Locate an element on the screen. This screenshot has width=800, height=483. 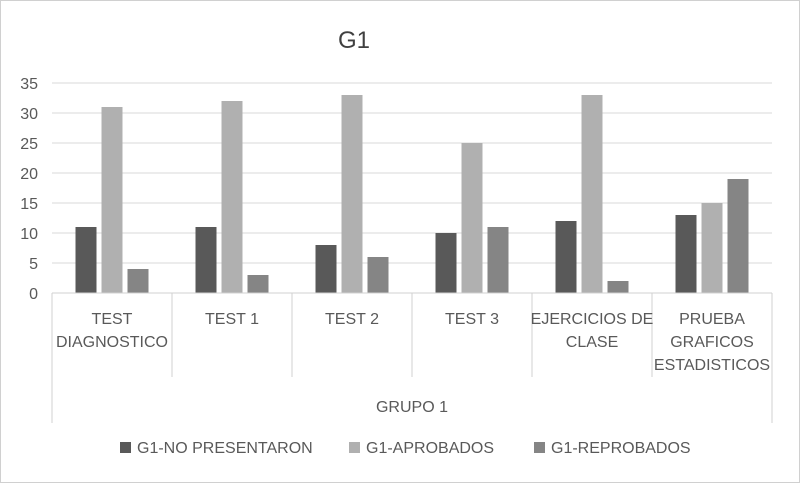
legend-label: G1-NO PRESENTARON is located at coordinates (225, 448).